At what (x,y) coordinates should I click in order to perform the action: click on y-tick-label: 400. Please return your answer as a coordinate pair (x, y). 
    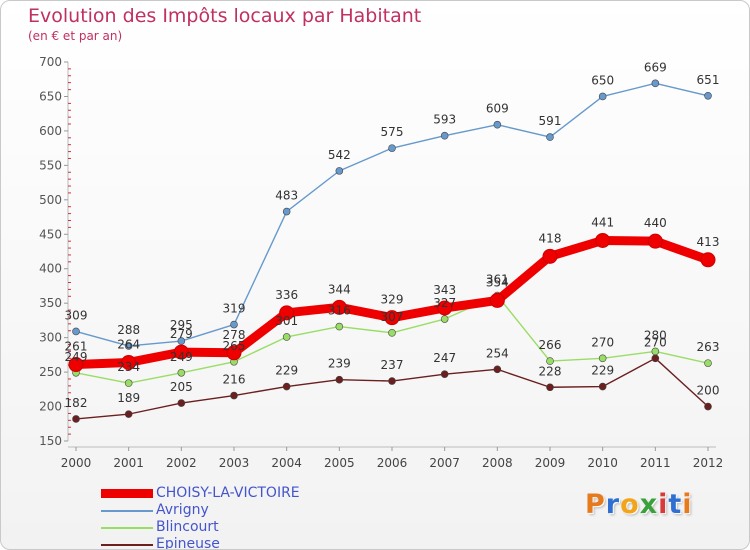
    Looking at the image, I should click on (50, 269).